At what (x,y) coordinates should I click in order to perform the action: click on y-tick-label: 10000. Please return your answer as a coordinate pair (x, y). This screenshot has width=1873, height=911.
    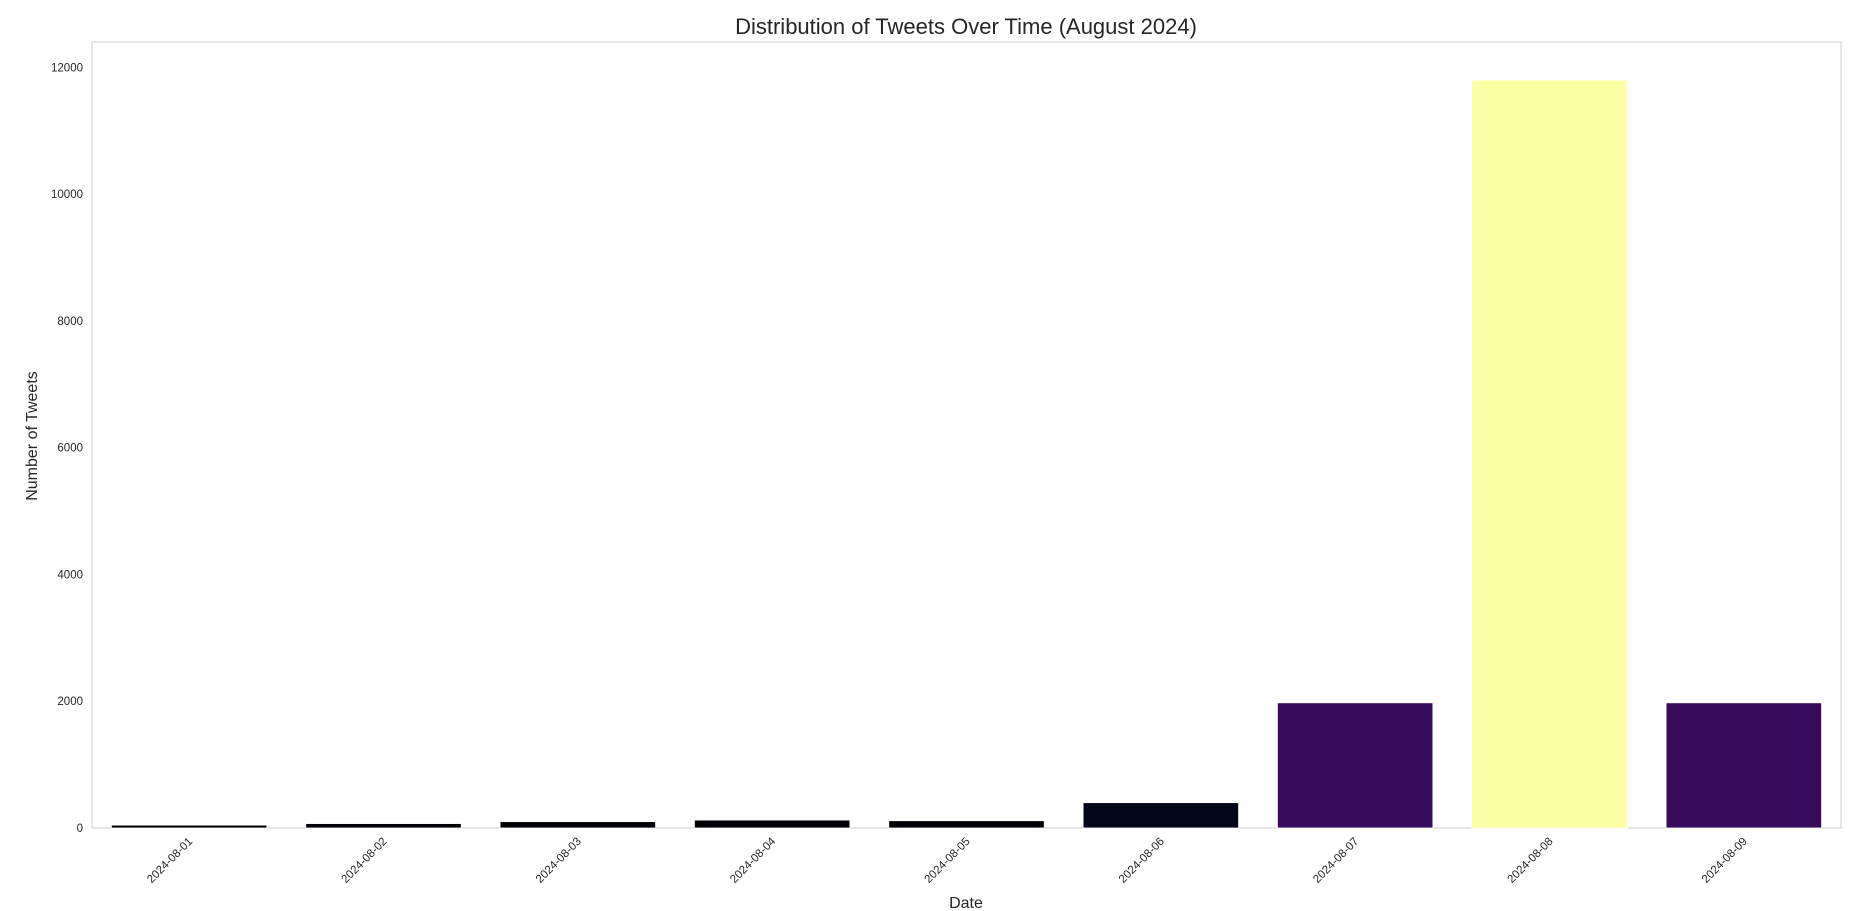
    Looking at the image, I should click on (67, 195).